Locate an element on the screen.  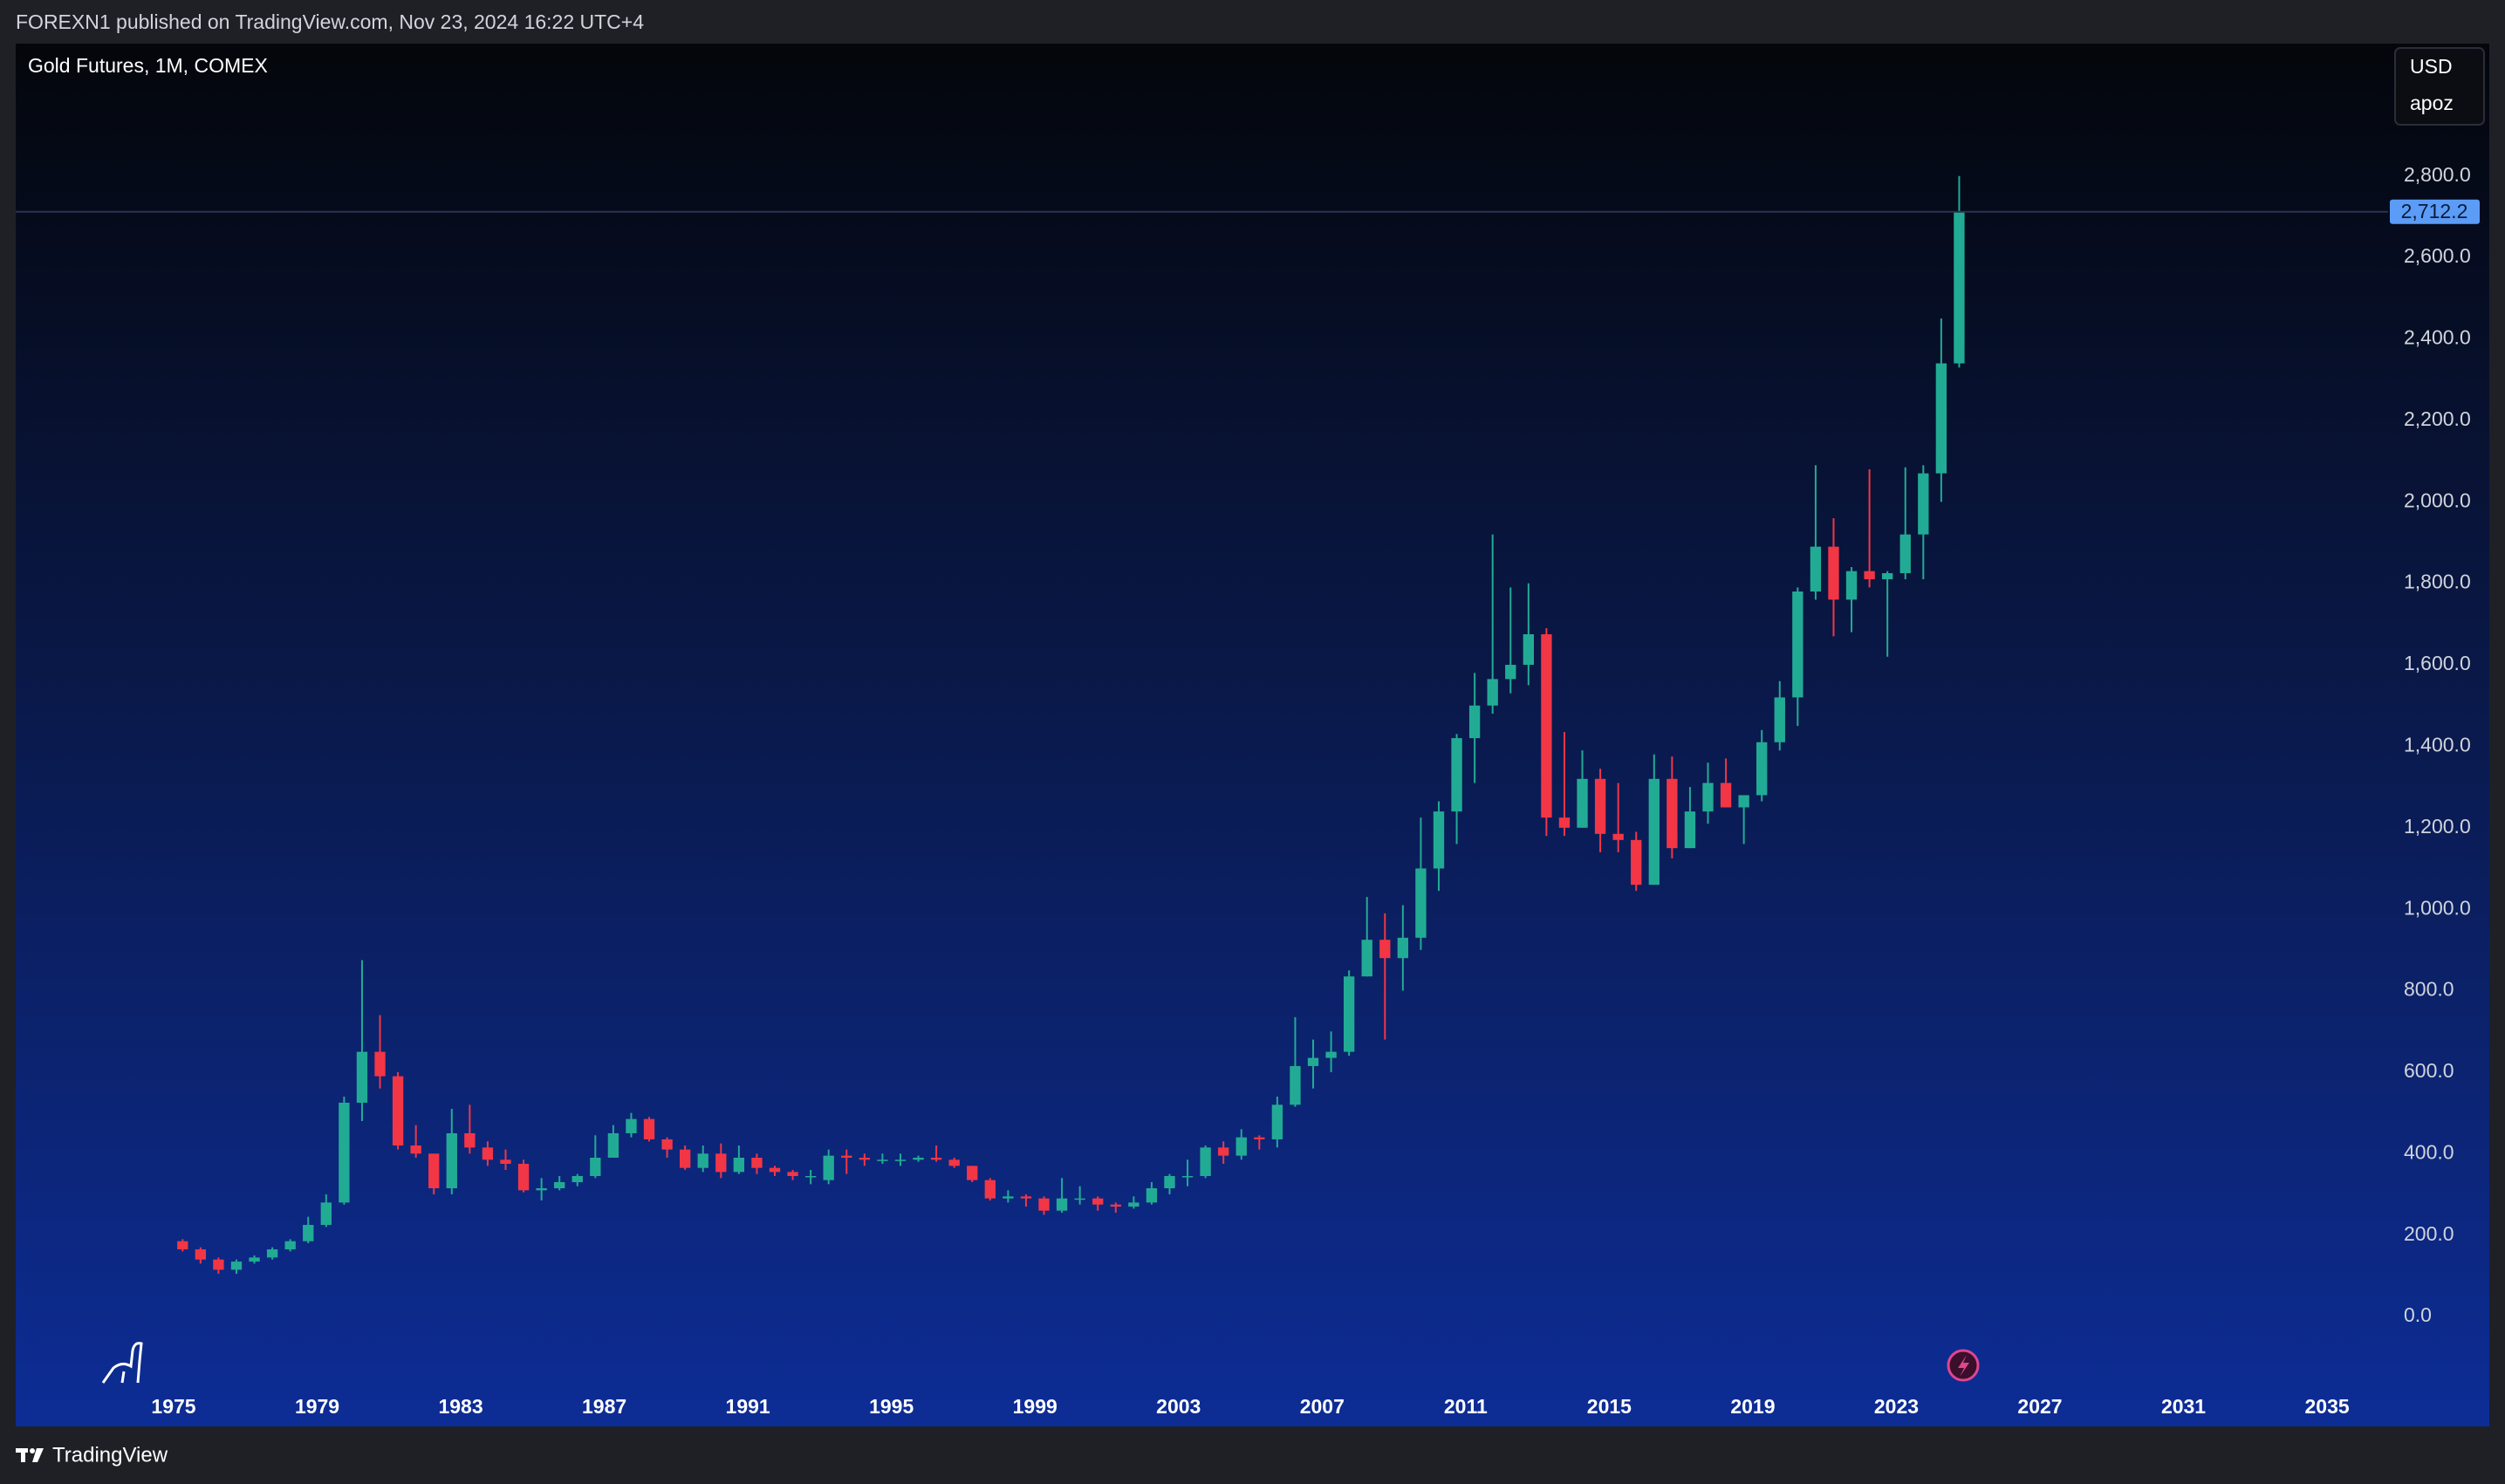
x-tick-label: 2007 is located at coordinates (1323, 1406).